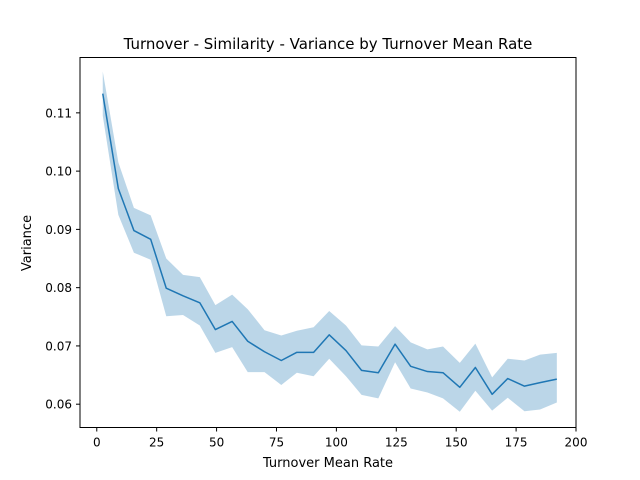 This screenshot has width=640, height=480. I want to click on x-axis-label: Turnover Mean Rate, so click(327, 463).